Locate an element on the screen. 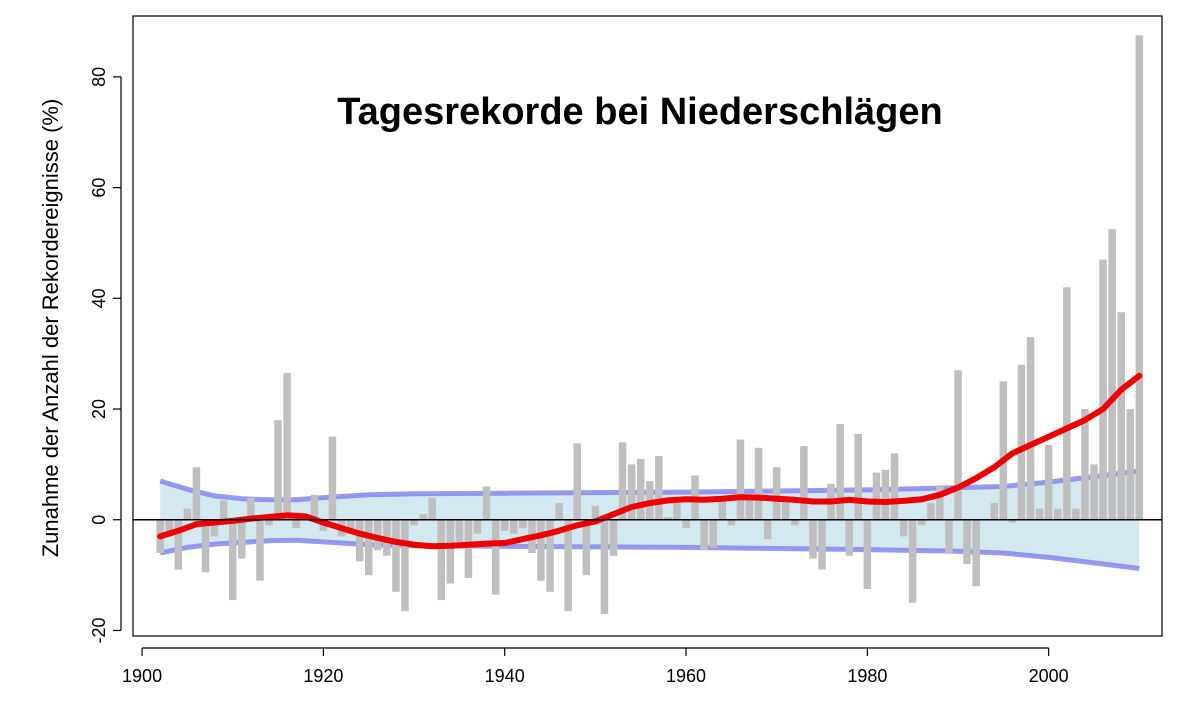  bar-1936 is located at coordinates (468, 548).